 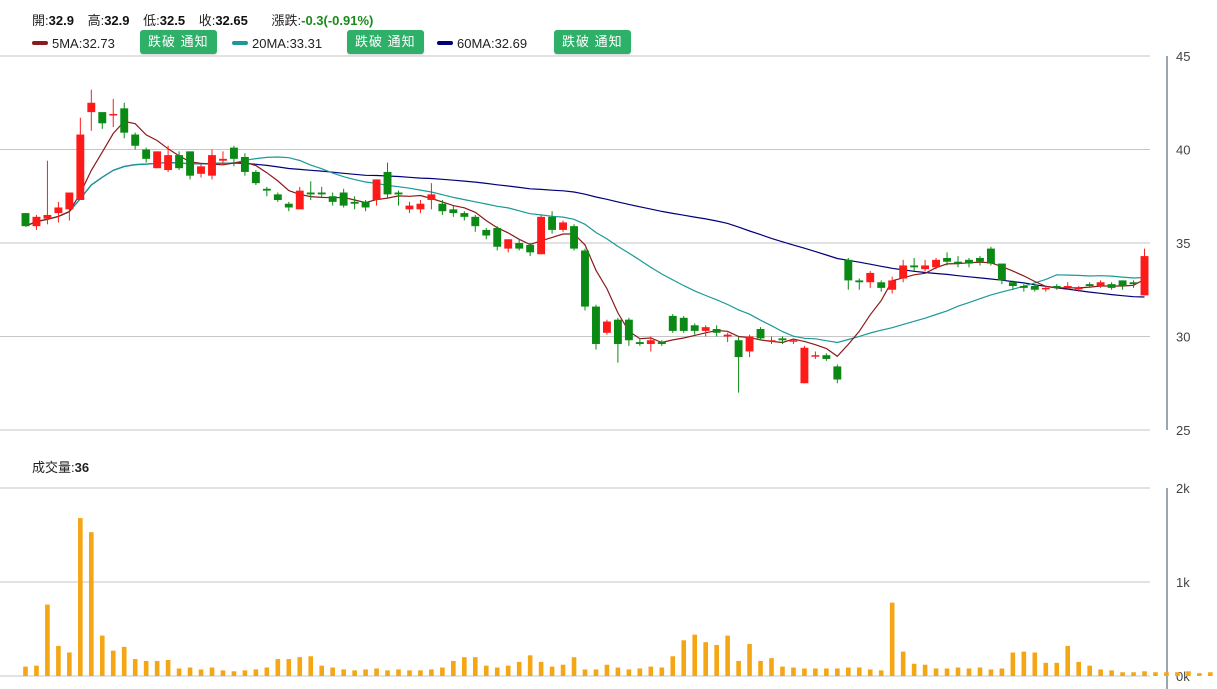 I want to click on legend-20ma-label: 20MA:33.31, so click(x=287, y=43).